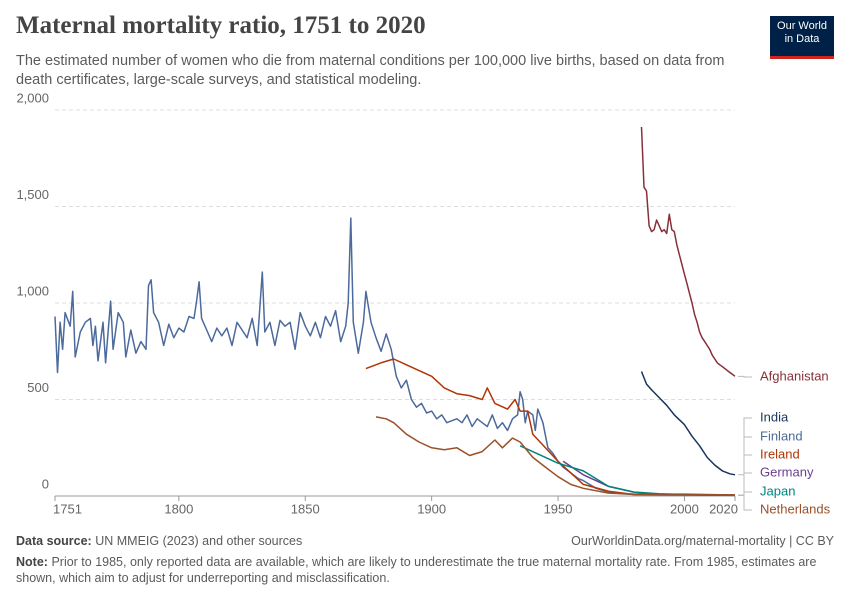 The width and height of the screenshot is (850, 600). I want to click on series-label: India, so click(774, 416).